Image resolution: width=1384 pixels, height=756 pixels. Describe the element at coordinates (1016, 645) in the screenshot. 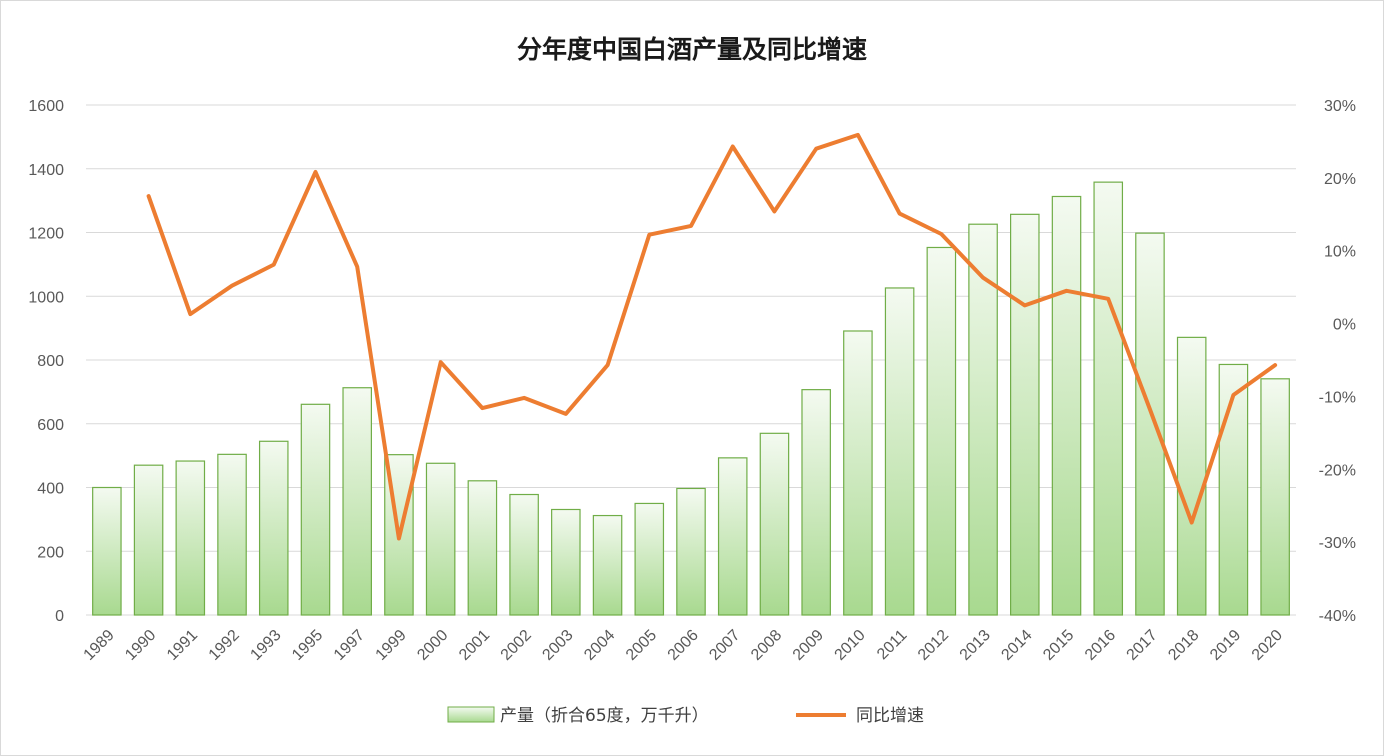

I see `x-tick-label: 2014` at that location.